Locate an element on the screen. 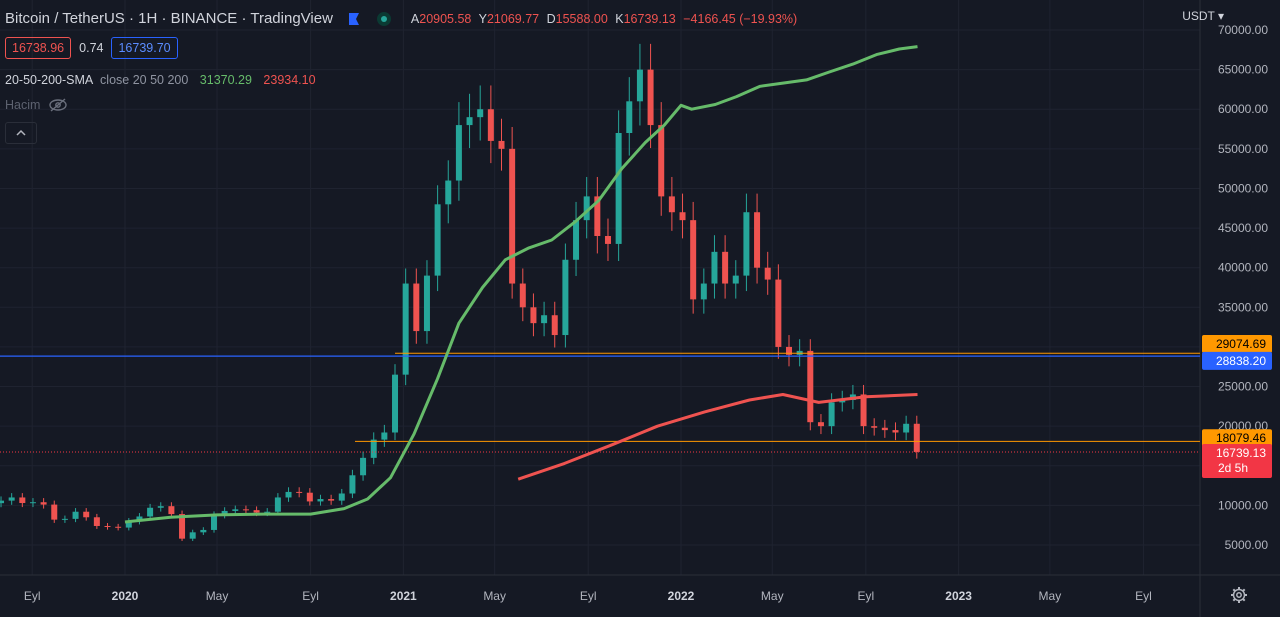  volume-label: Hacim is located at coordinates (23, 105).